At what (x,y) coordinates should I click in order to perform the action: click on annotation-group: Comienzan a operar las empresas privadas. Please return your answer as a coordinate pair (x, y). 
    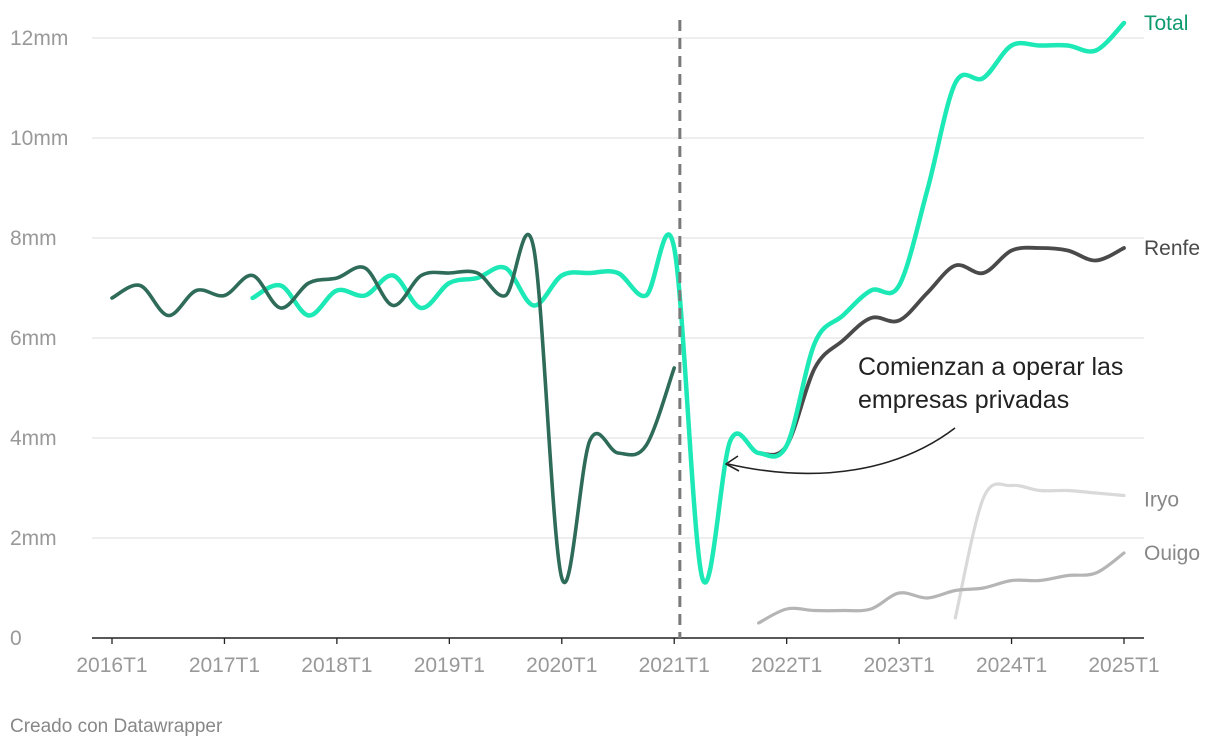
    Looking at the image, I should click on (924, 414).